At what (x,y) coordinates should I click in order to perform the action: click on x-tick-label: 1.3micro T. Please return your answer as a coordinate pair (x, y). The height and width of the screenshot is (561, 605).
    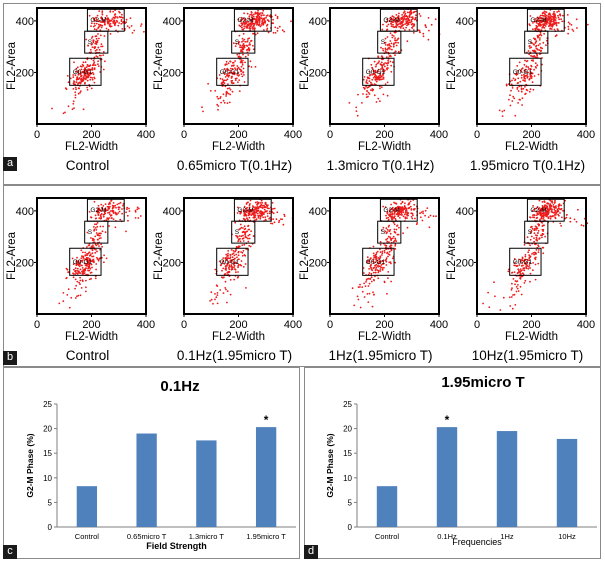
    Looking at the image, I should click on (207, 536).